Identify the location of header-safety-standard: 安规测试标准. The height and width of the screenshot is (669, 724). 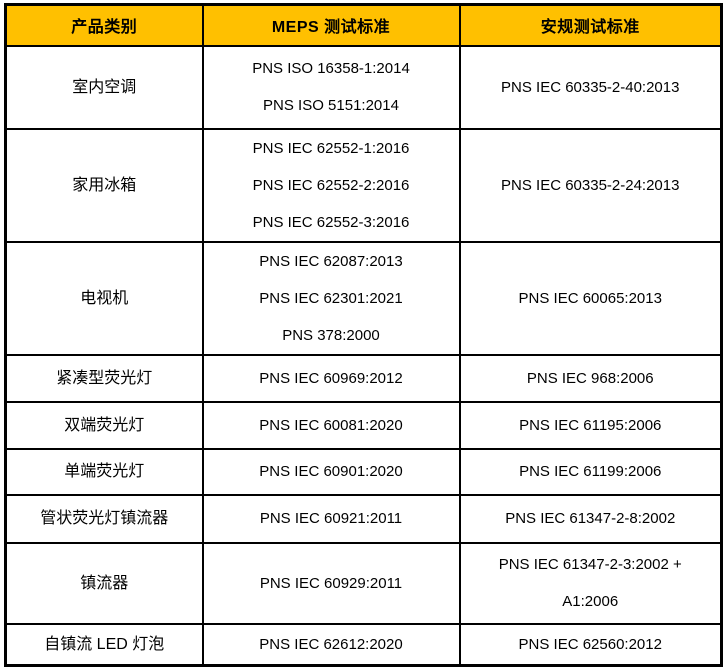
(590, 25).